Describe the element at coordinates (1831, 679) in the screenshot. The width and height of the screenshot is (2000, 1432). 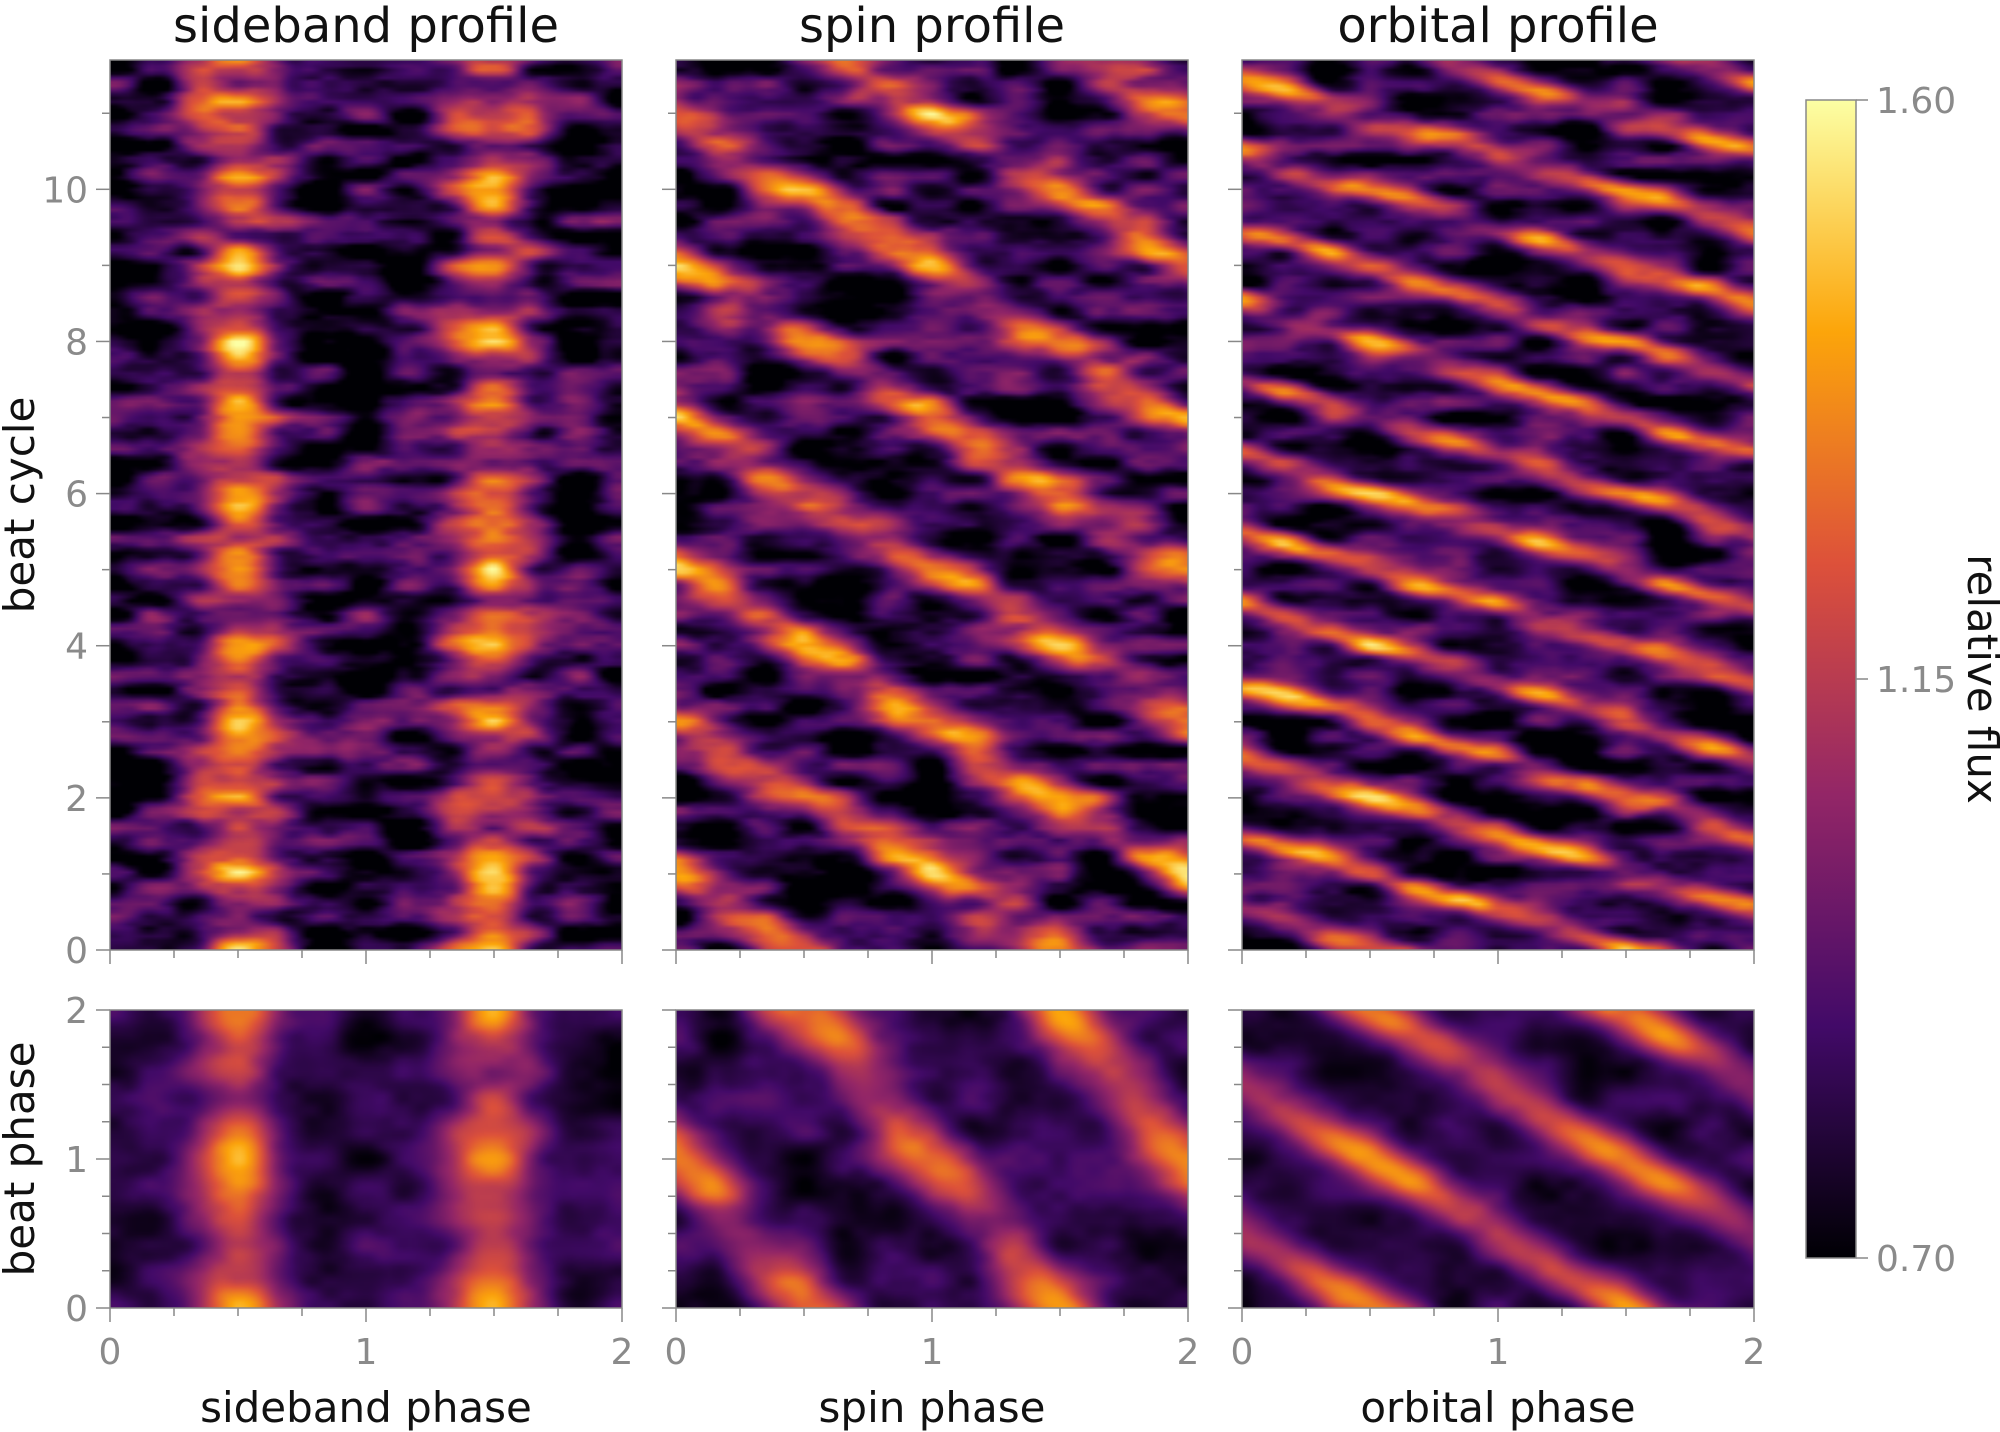
I see `colorbar-gradient` at that location.